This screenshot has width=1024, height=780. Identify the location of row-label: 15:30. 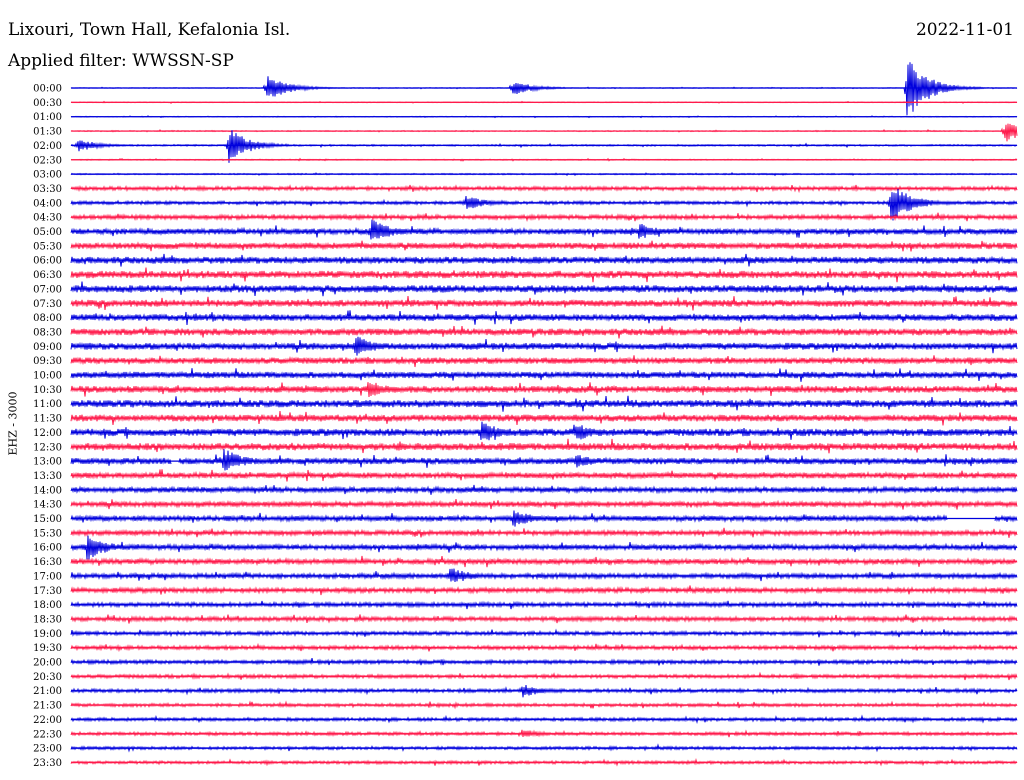
(47, 533).